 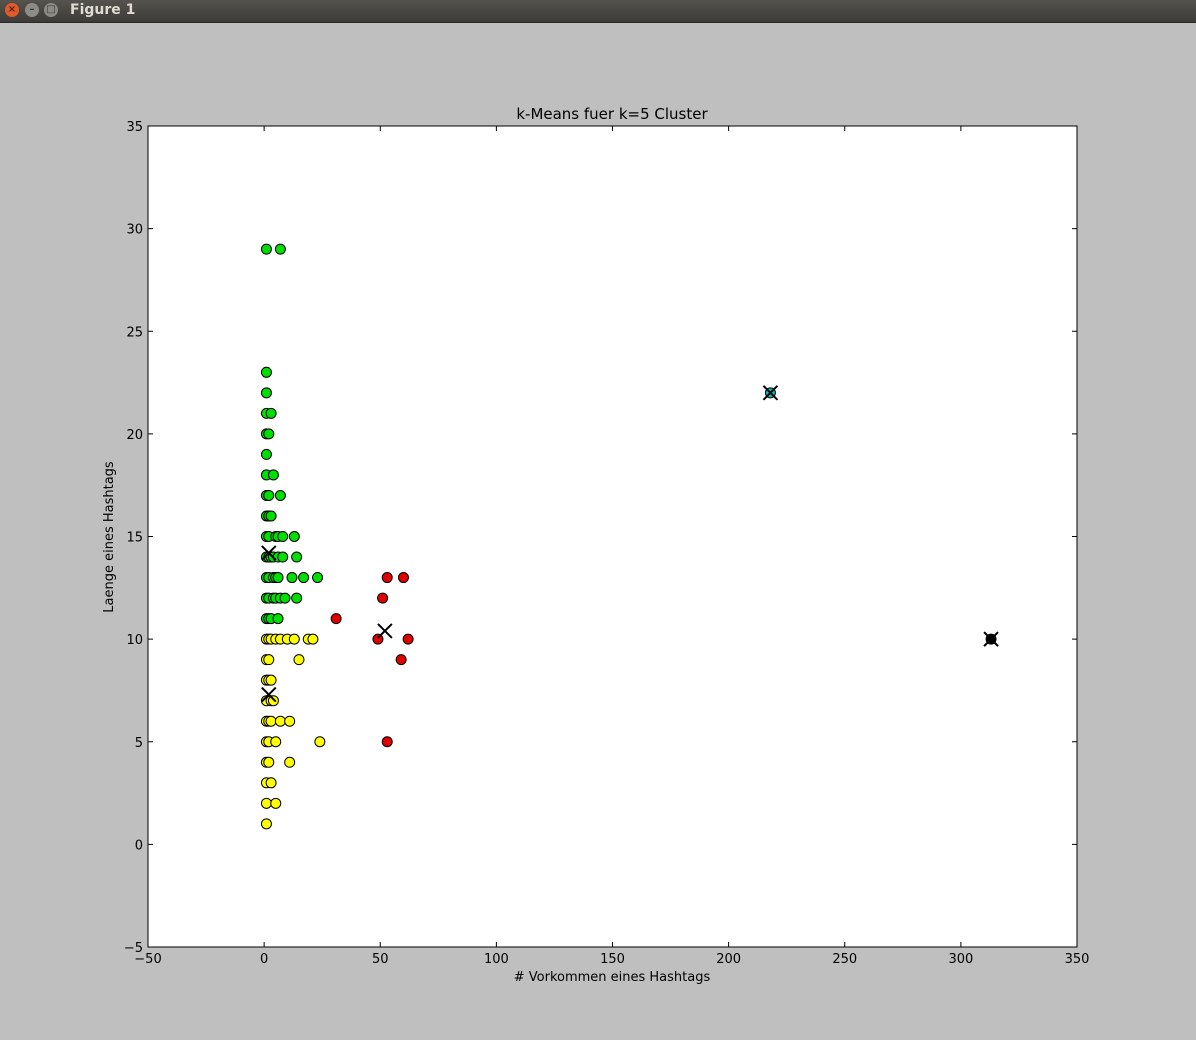 What do you see at coordinates (598, 11) in the screenshot?
I see `window-titlebar: × – □ Figure 1` at bounding box center [598, 11].